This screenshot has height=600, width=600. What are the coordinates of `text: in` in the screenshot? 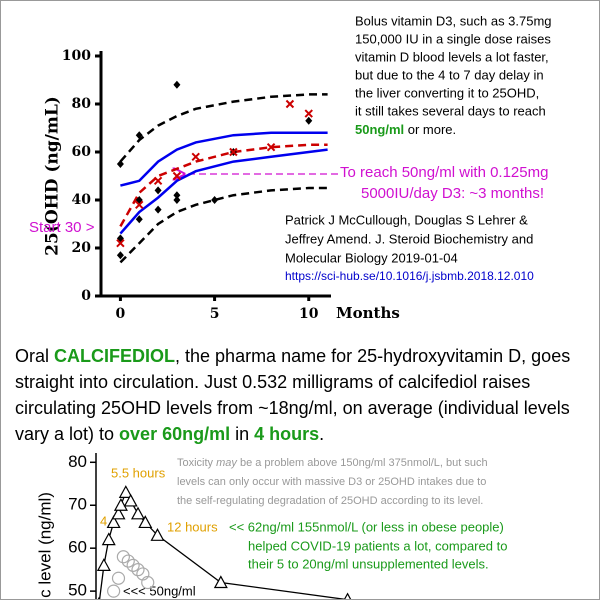 It's located at (242, 434).